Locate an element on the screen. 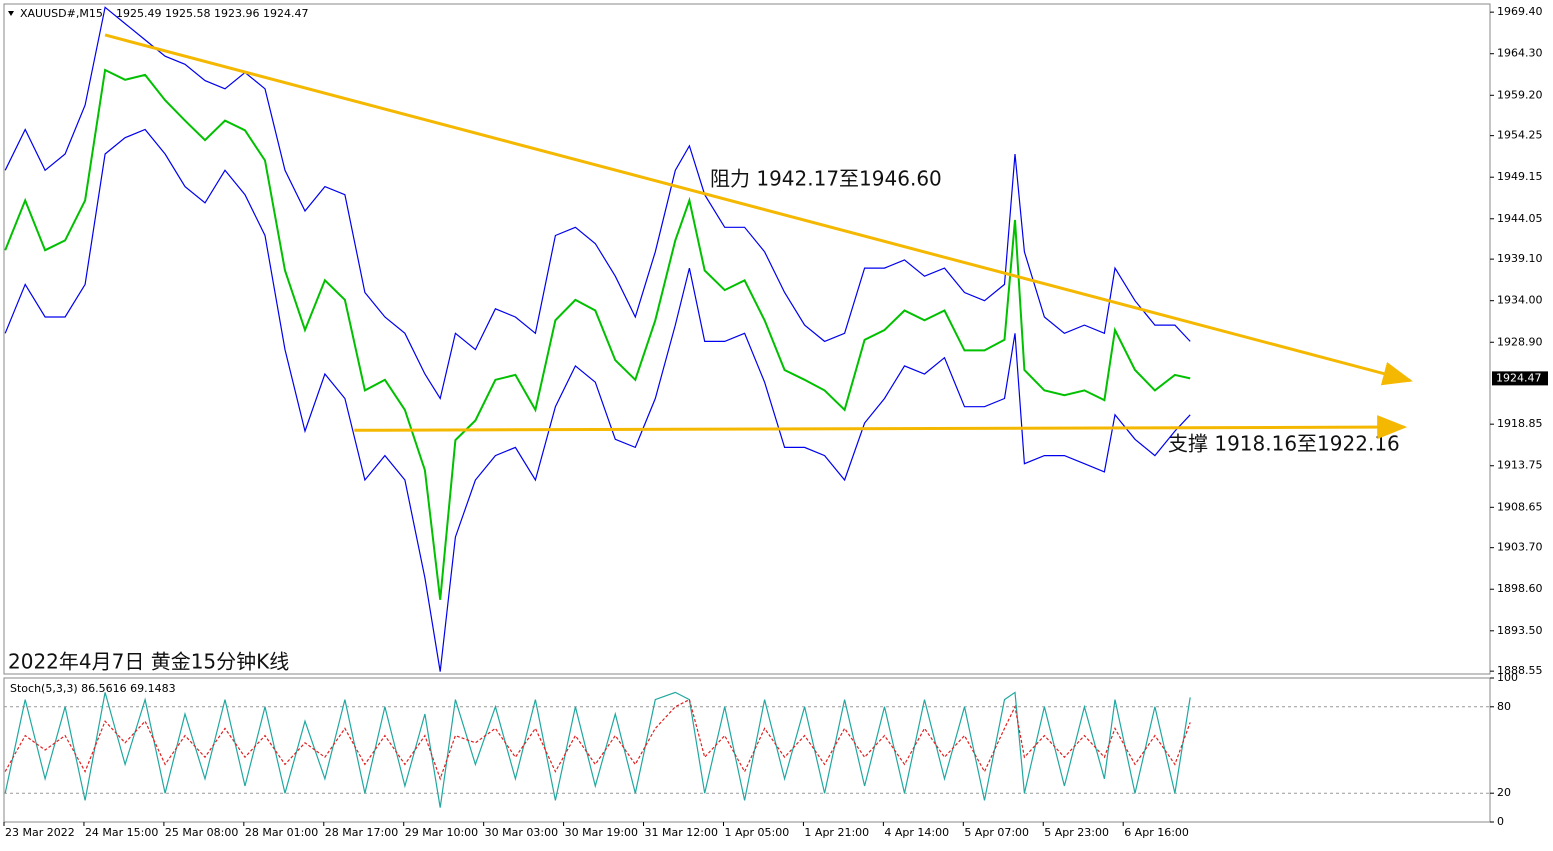 The height and width of the screenshot is (851, 1553). y-tick-label: 1918.85 is located at coordinates (1520, 423).